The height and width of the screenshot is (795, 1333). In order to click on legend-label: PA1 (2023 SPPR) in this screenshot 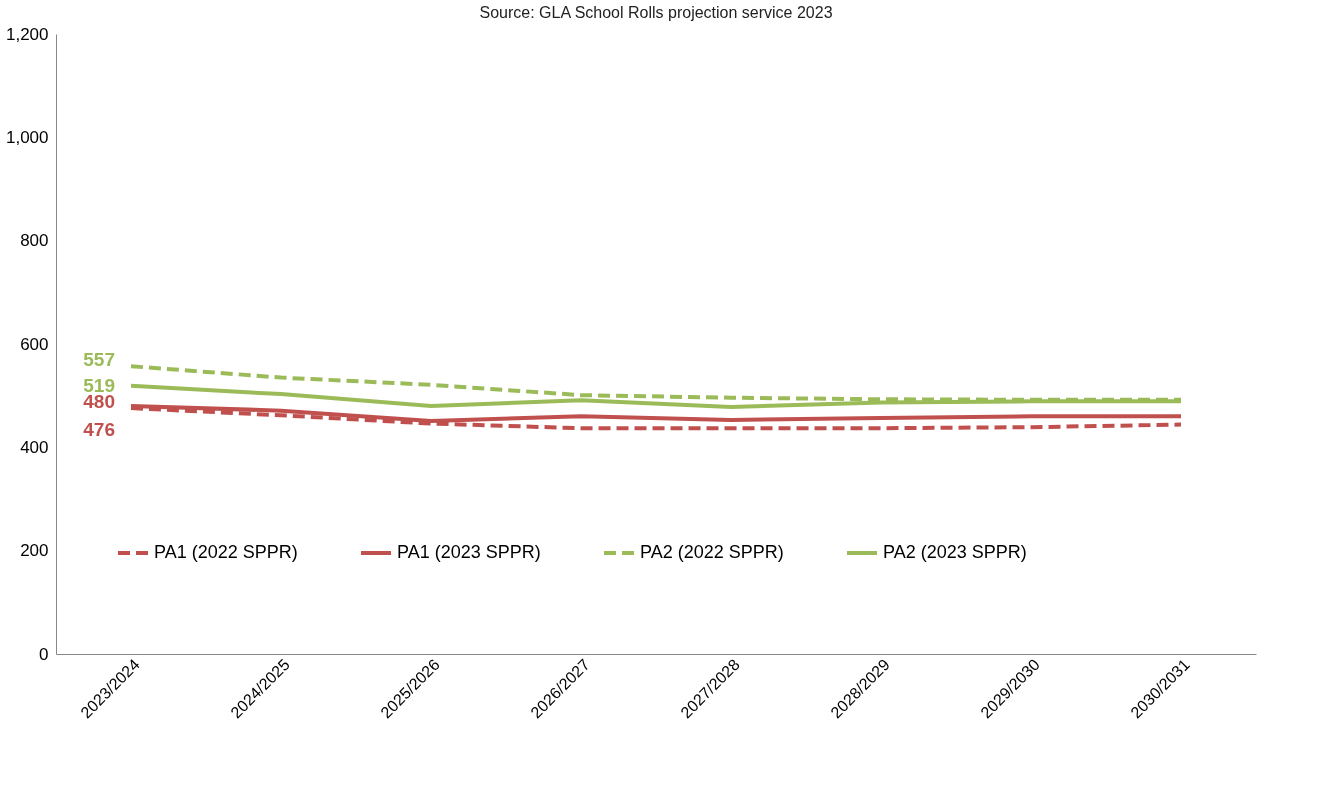, I will do `click(469, 552)`.